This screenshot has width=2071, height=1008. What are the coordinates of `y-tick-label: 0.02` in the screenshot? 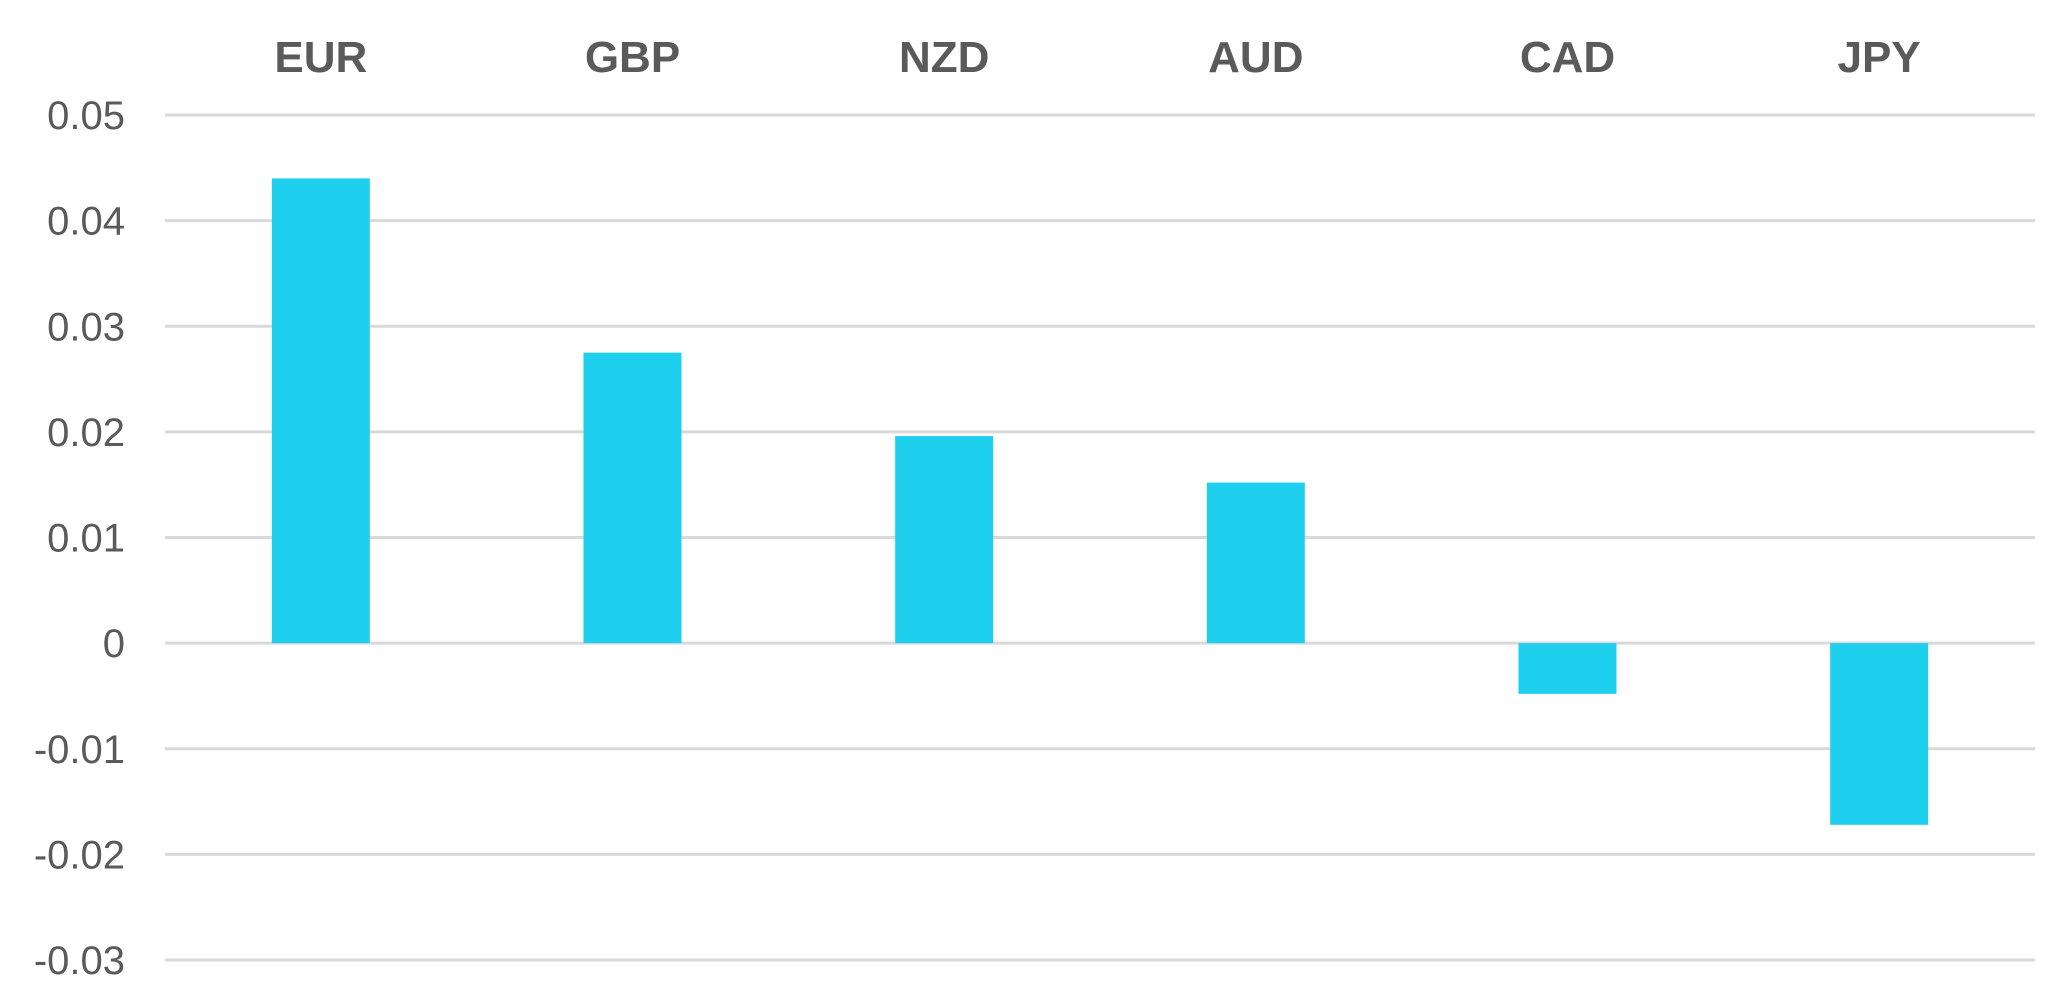 It's located at (86, 433).